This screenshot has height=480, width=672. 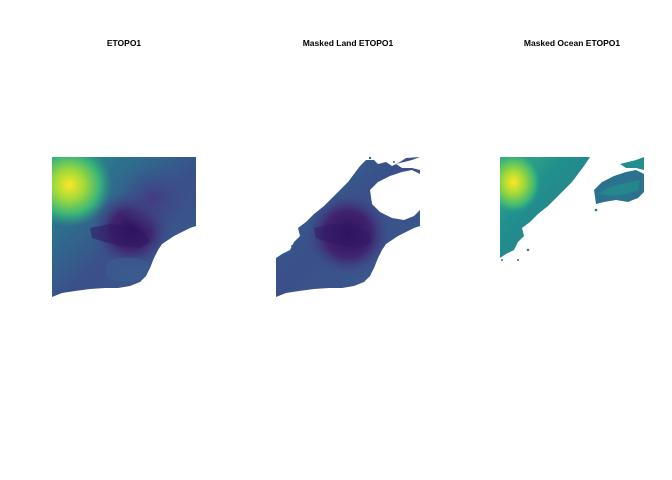 What do you see at coordinates (572, 209) in the screenshot?
I see `masked-ocean-map` at bounding box center [572, 209].